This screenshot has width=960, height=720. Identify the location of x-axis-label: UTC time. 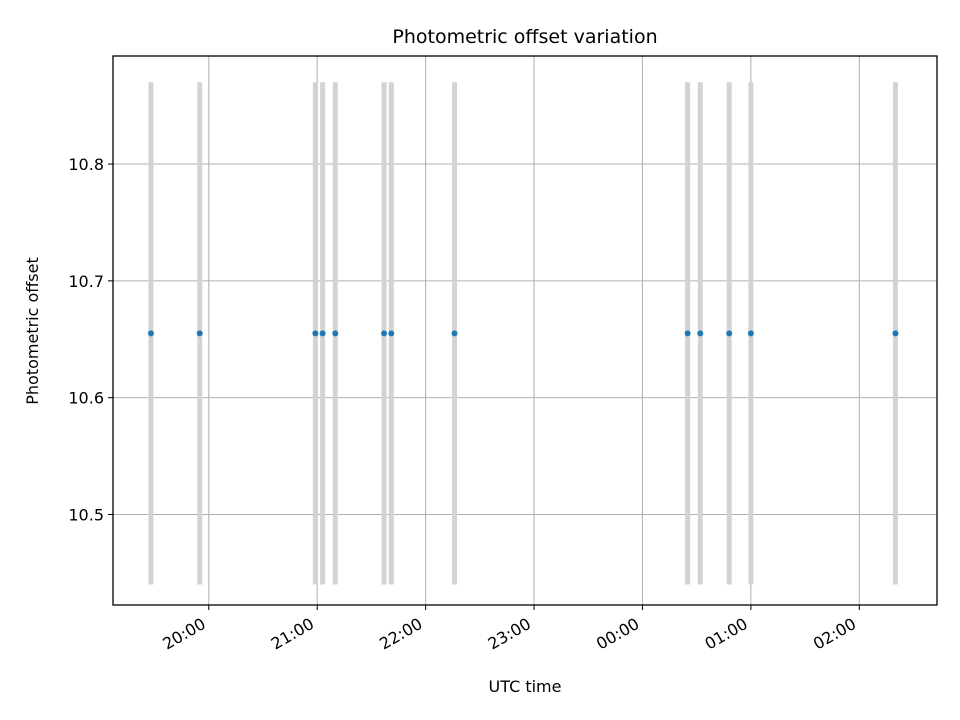
(525, 686).